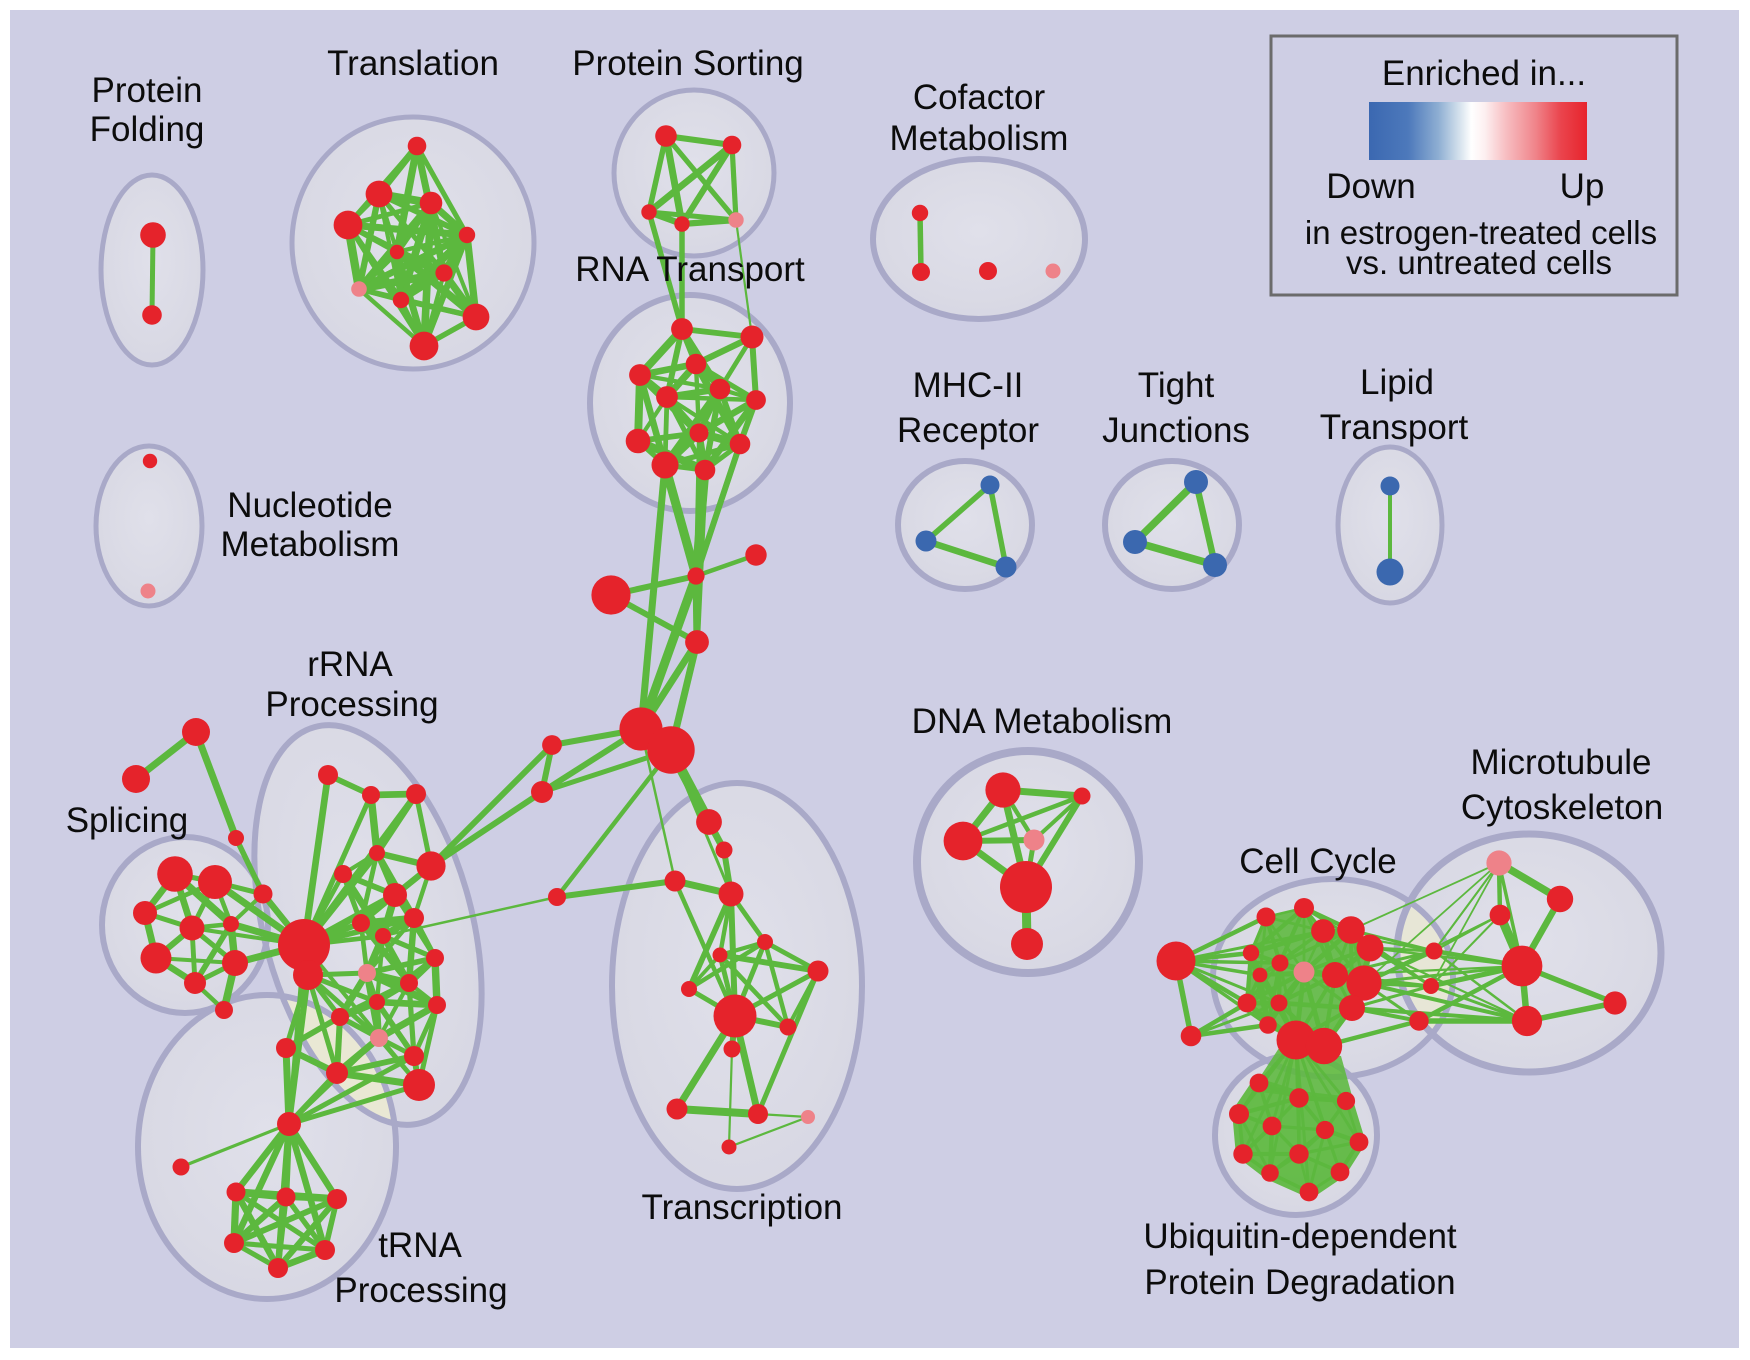 The image size is (1750, 1360). What do you see at coordinates (1176, 430) in the screenshot?
I see `svg-text: Junctions` at bounding box center [1176, 430].